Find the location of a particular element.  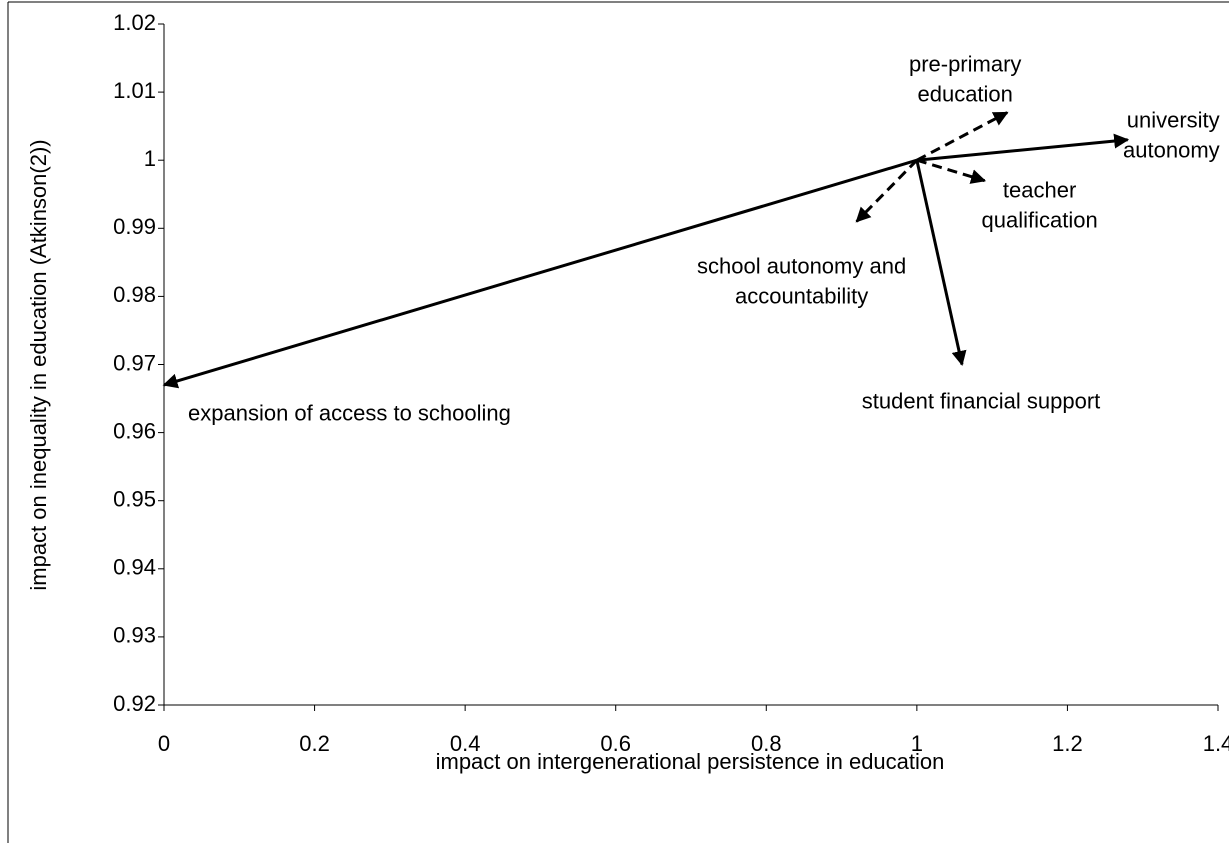

y-tick-label: 0.95 is located at coordinates (134, 499).